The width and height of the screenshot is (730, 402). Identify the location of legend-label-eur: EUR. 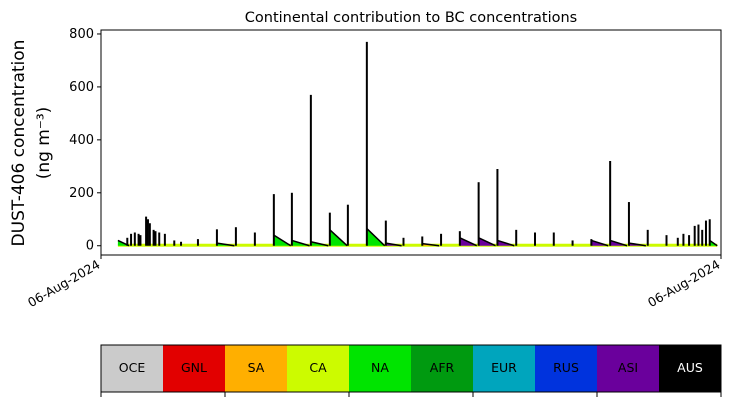
(504, 367).